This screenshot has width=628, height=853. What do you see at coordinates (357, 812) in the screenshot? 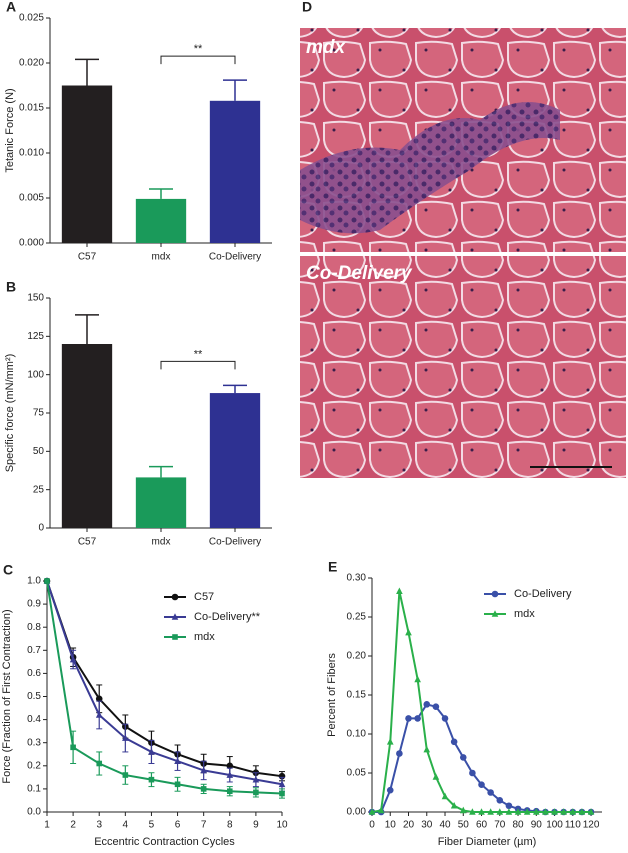
I see `y-tick-label: 0.00` at bounding box center [357, 812].